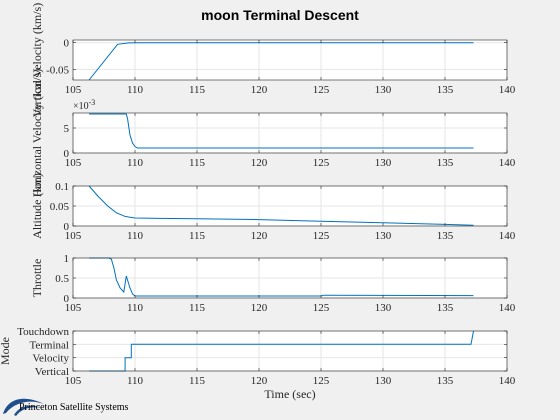  Describe the element at coordinates (259, 236) in the screenshot. I see `chart-3-x-tick-label-3: 120` at that location.